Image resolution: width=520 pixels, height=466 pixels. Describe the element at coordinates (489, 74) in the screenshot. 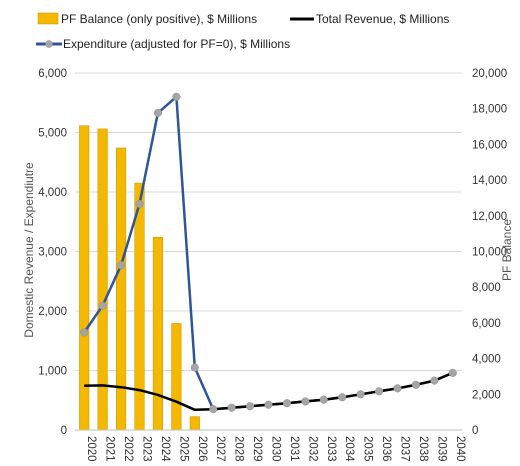

I see `y-right-tick-label: 20,000` at that location.